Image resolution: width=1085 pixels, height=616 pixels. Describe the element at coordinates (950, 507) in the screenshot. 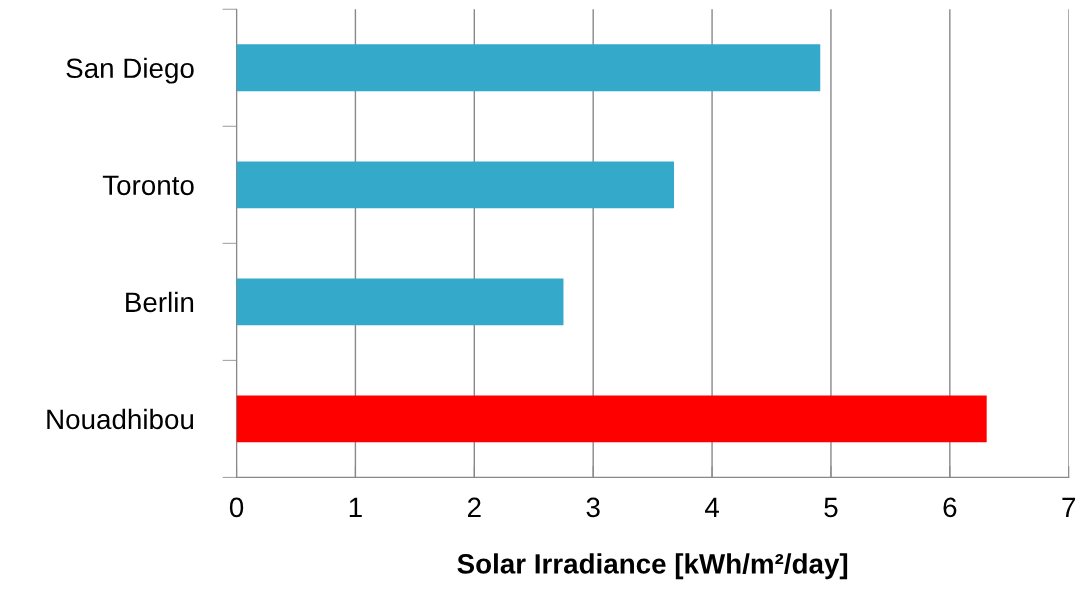

I see `x-tick-label: 6` at that location.